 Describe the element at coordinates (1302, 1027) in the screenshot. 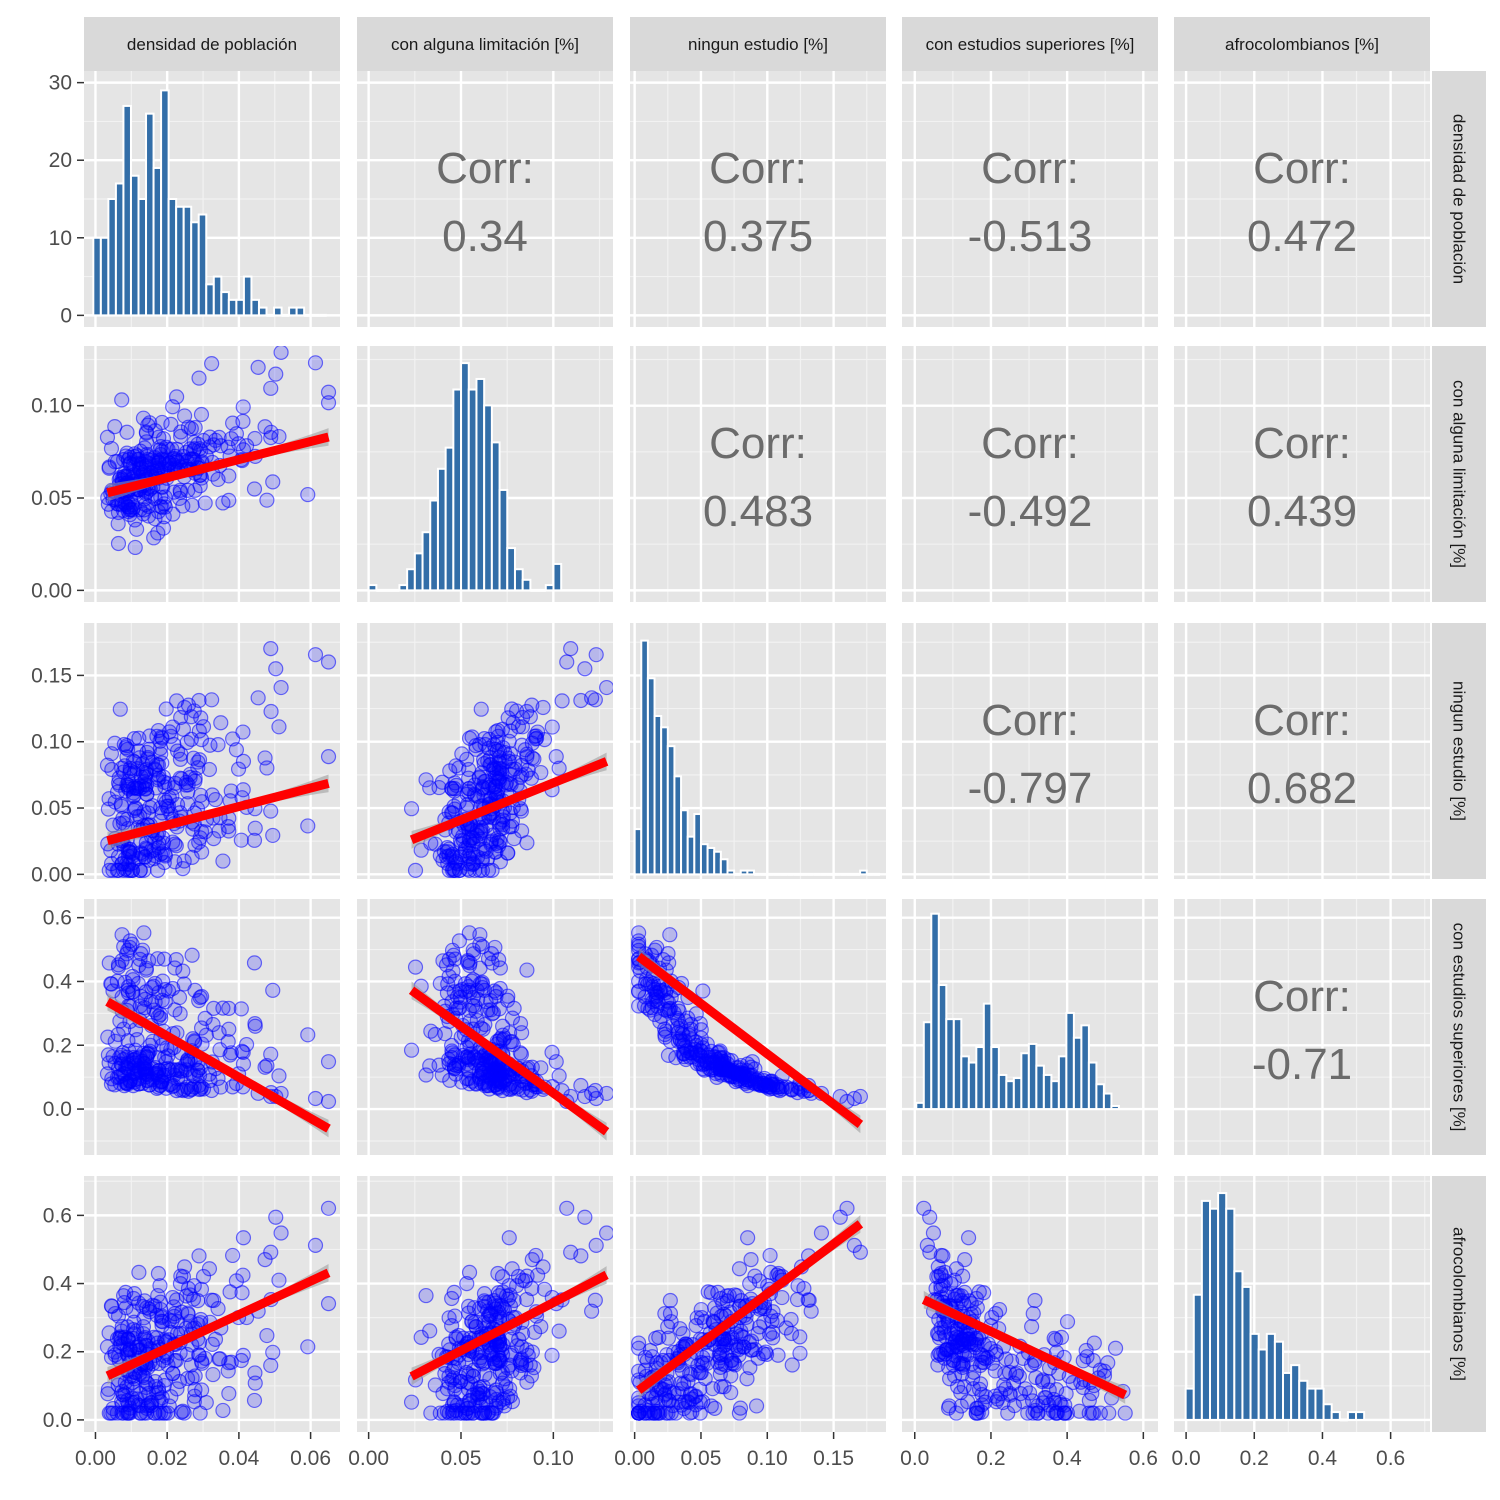

I see `panel-r3-c4: Corr: -0.71` at that location.